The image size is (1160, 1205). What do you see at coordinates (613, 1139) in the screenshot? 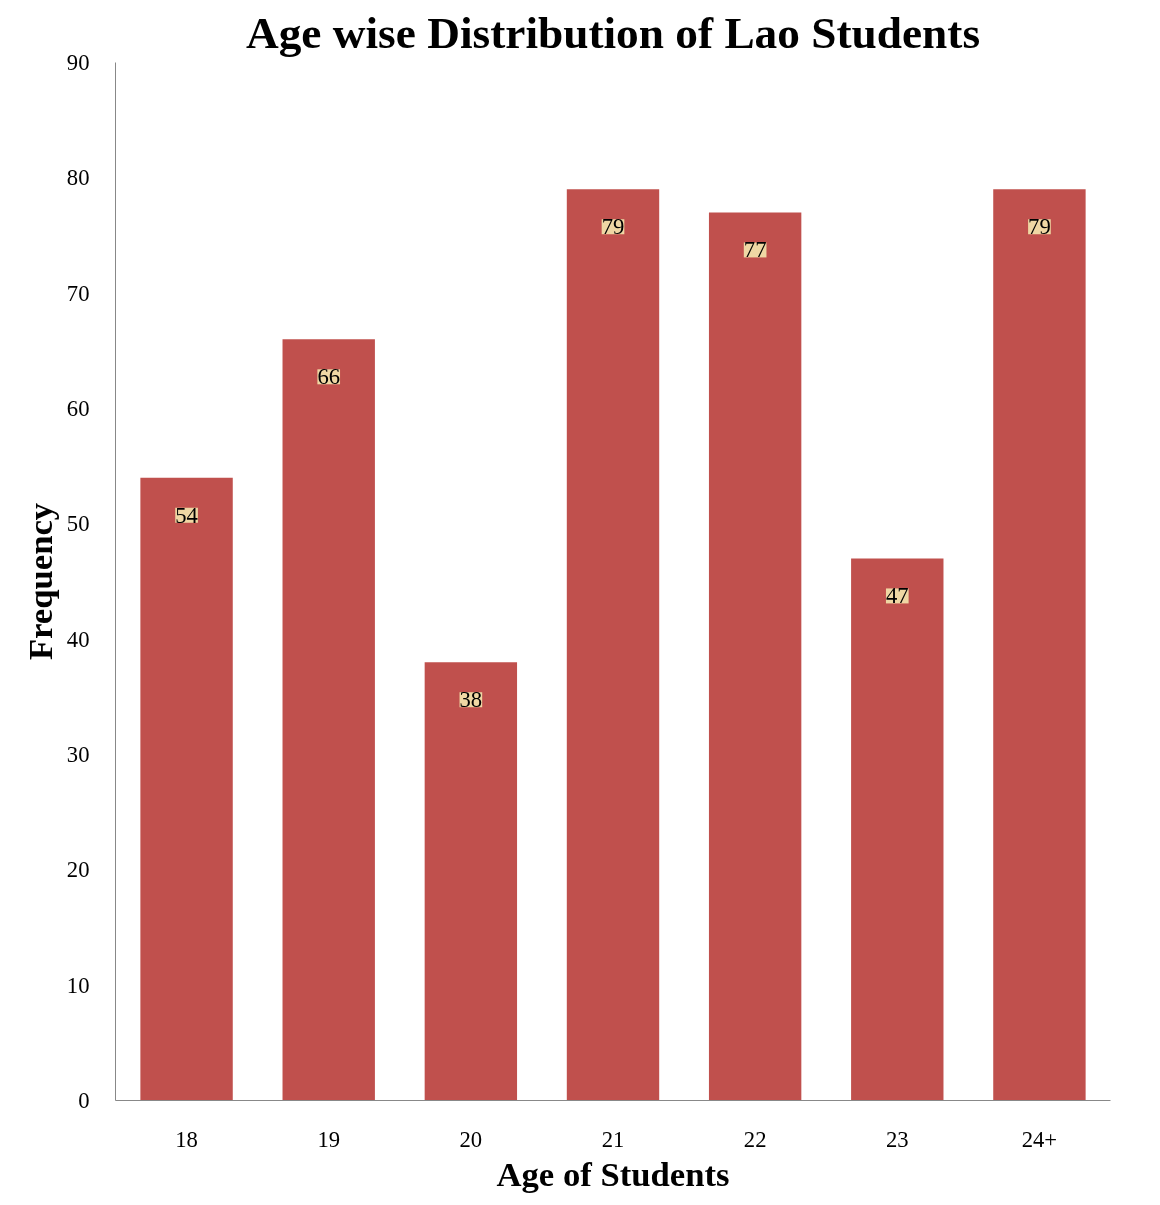
I see `x-tick-label: 21` at bounding box center [613, 1139].